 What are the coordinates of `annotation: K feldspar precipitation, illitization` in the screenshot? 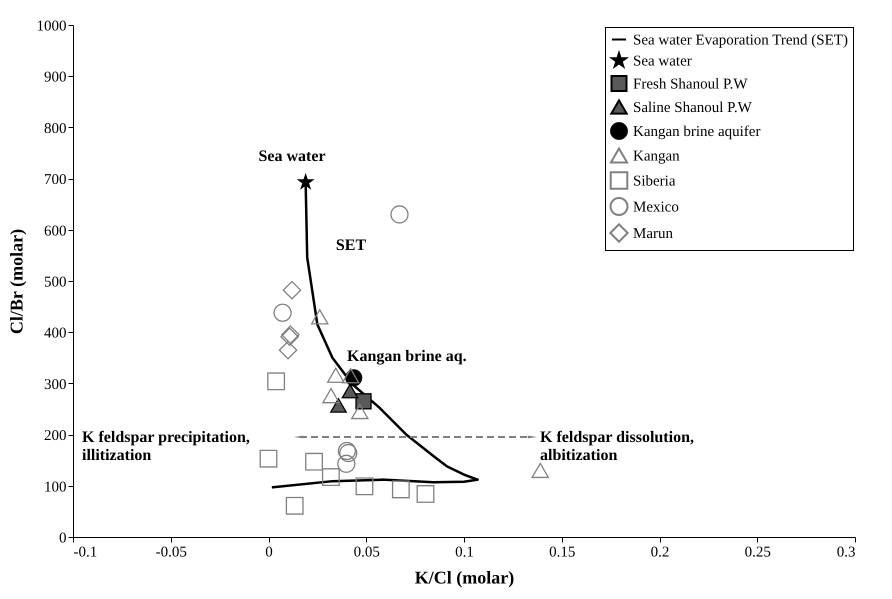 It's located at (166, 446).